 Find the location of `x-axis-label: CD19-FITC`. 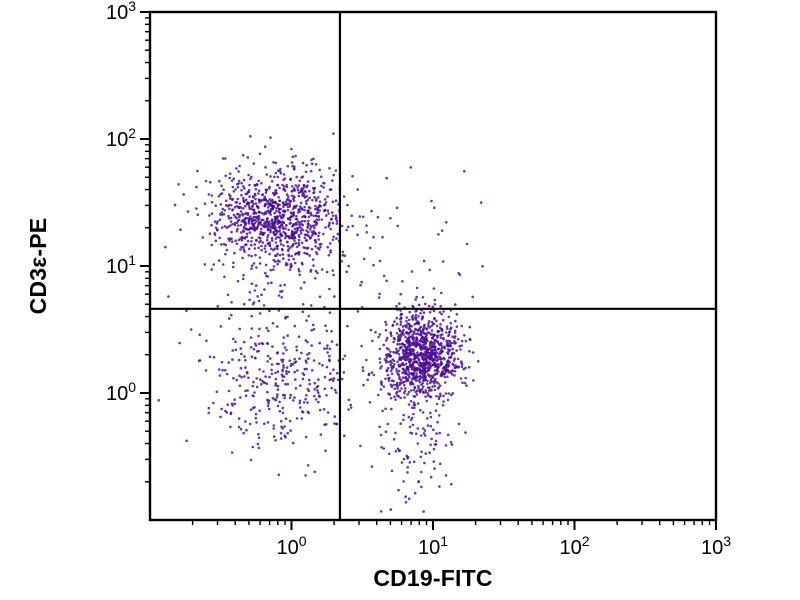

x-axis-label: CD19-FITC is located at coordinates (432, 578).